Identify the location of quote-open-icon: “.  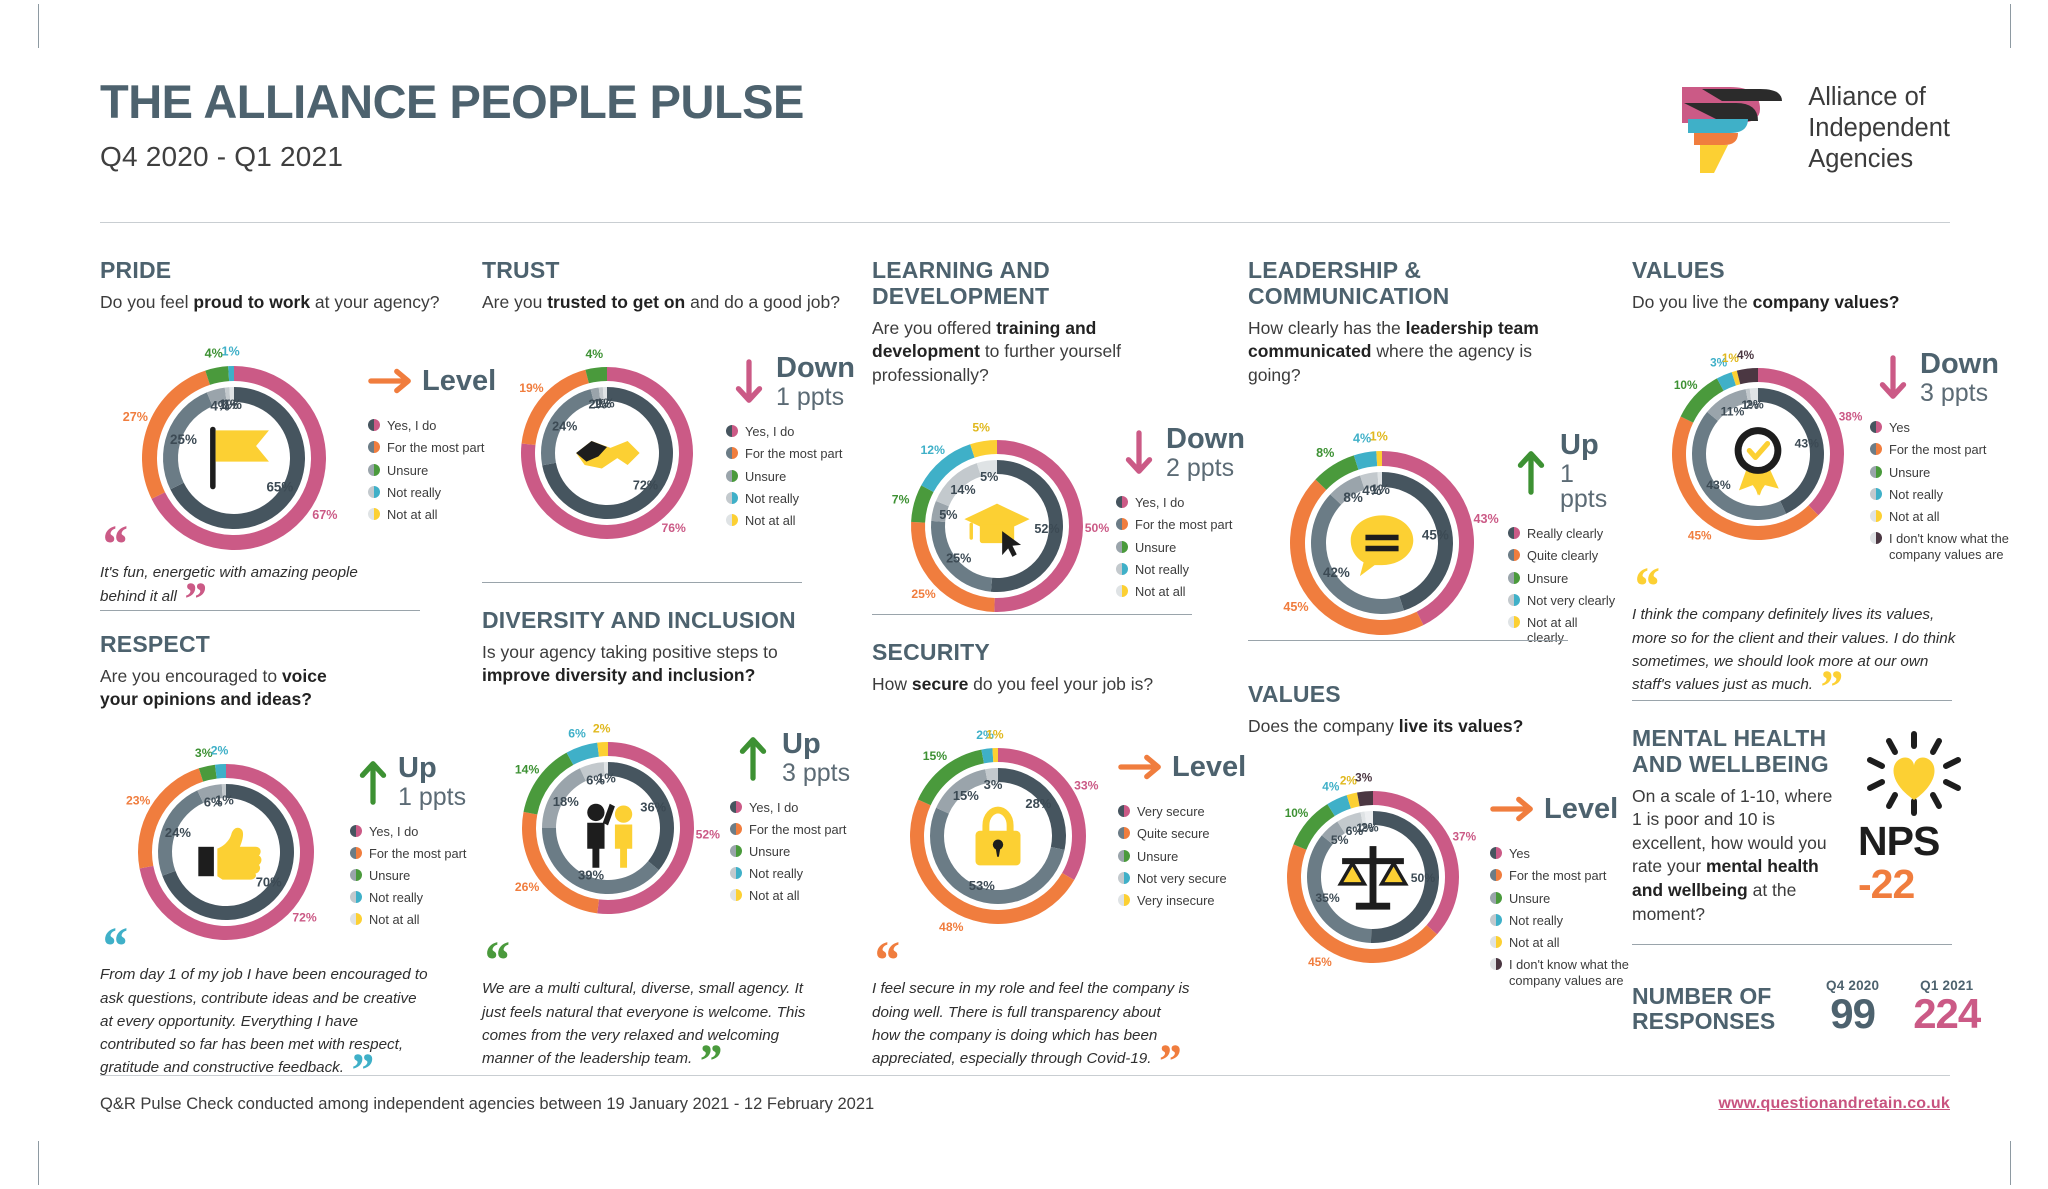
(885, 960).